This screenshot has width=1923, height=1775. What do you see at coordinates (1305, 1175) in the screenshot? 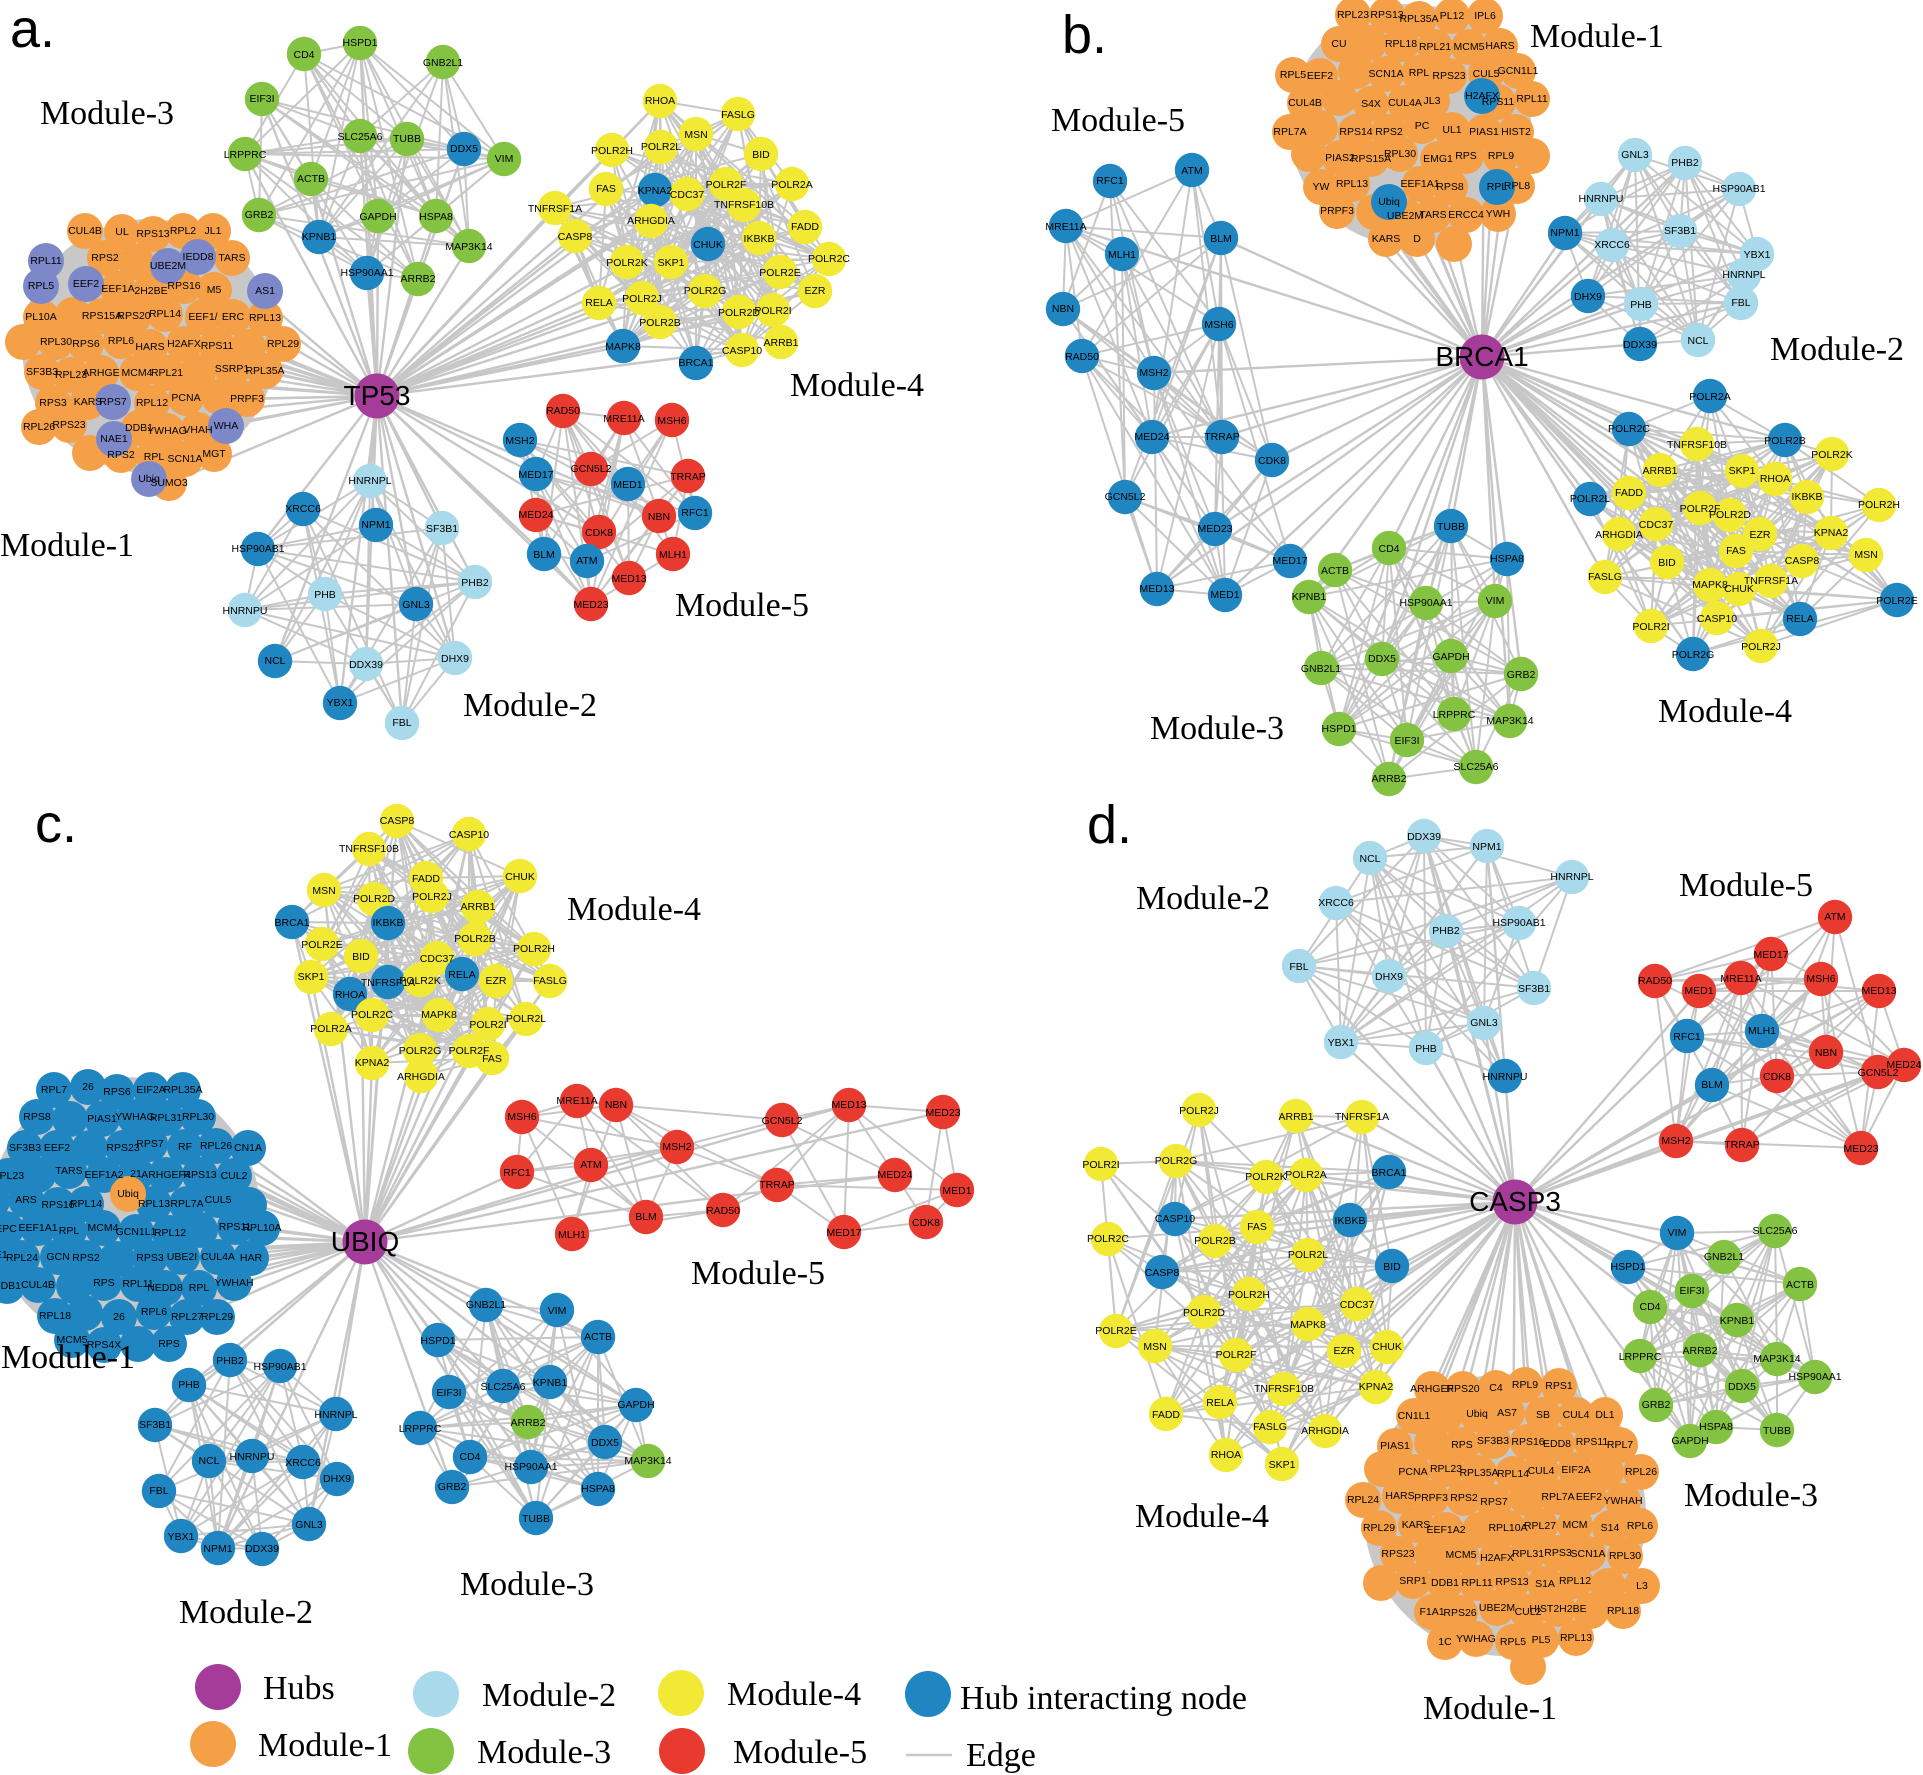
I see `svg-text: POLR2A` at bounding box center [1305, 1175].